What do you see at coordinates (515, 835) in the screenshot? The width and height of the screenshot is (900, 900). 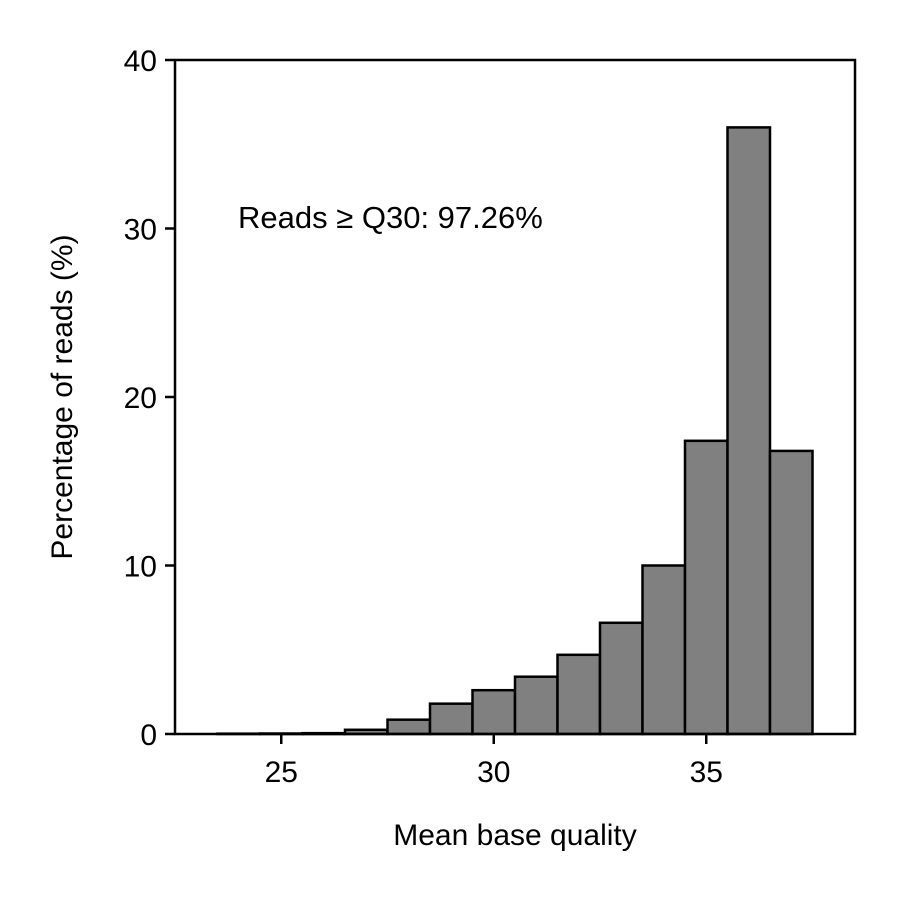 I see `x-axis-label: Mean base quality` at bounding box center [515, 835].